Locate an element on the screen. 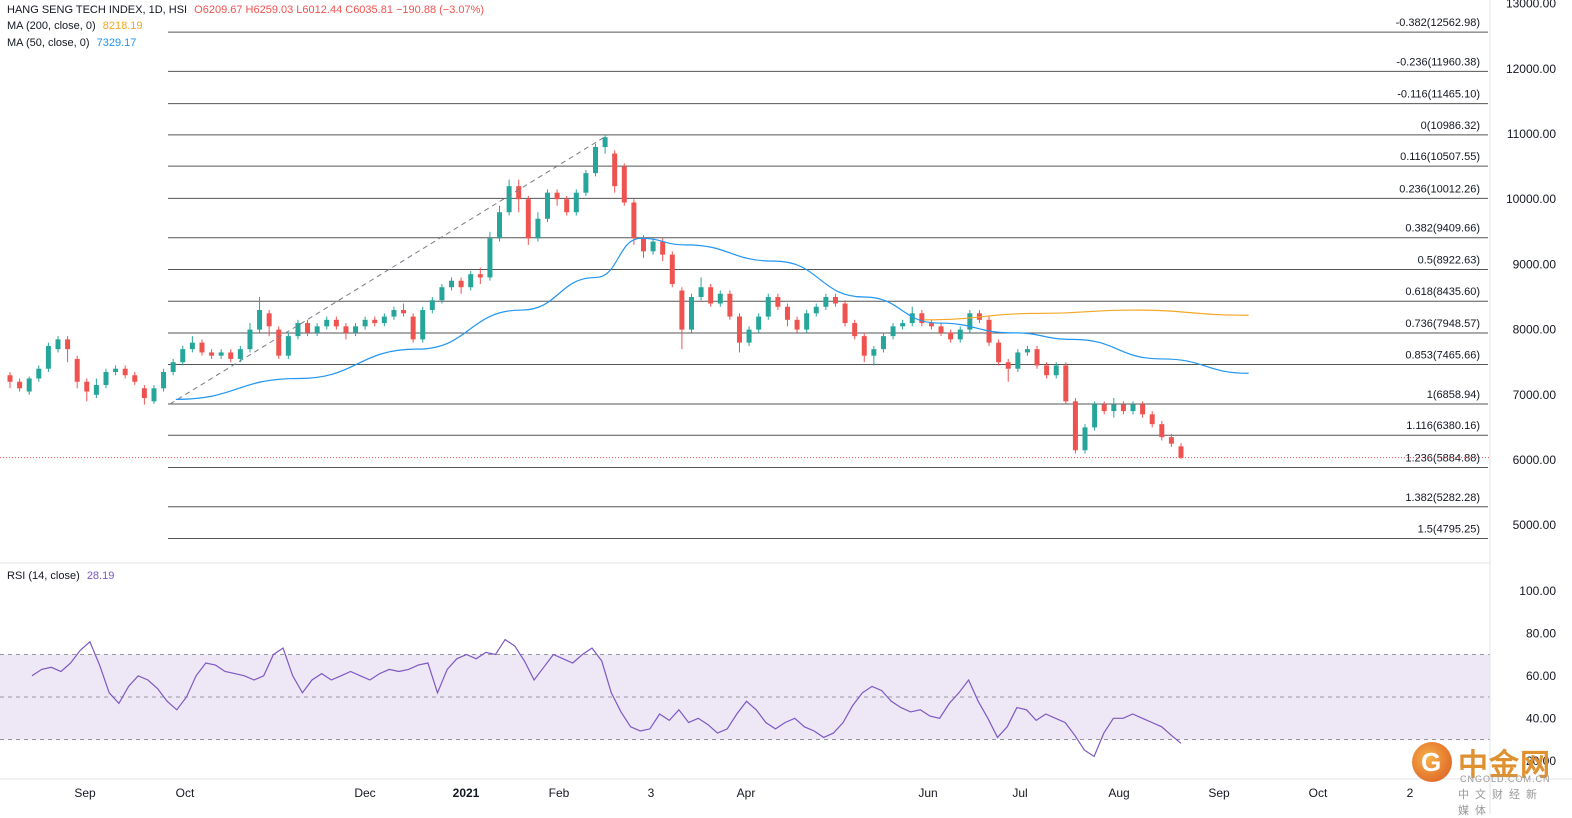 The height and width of the screenshot is (818, 1572). ma200-label: MA (200, close, 0) is located at coordinates (51, 26).